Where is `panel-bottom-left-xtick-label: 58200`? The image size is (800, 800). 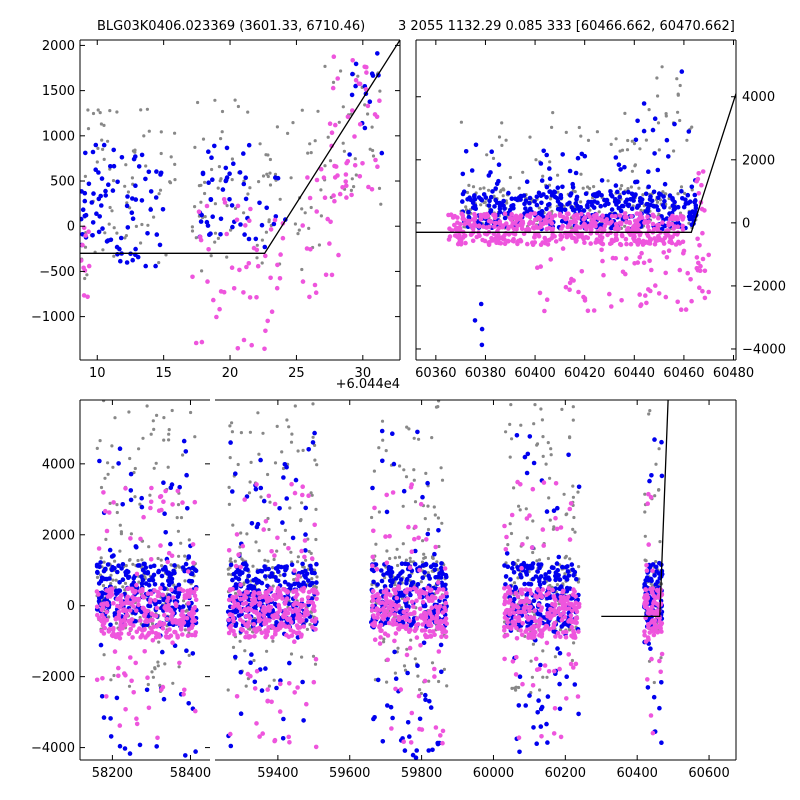 panel-bottom-left-xtick-label: 58200 is located at coordinates (112, 773).